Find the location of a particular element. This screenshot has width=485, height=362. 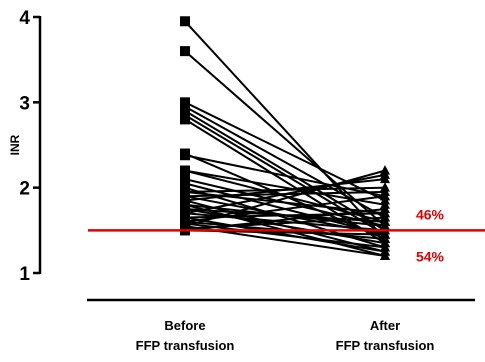

percent-annotation-1: 46% is located at coordinates (430, 214).